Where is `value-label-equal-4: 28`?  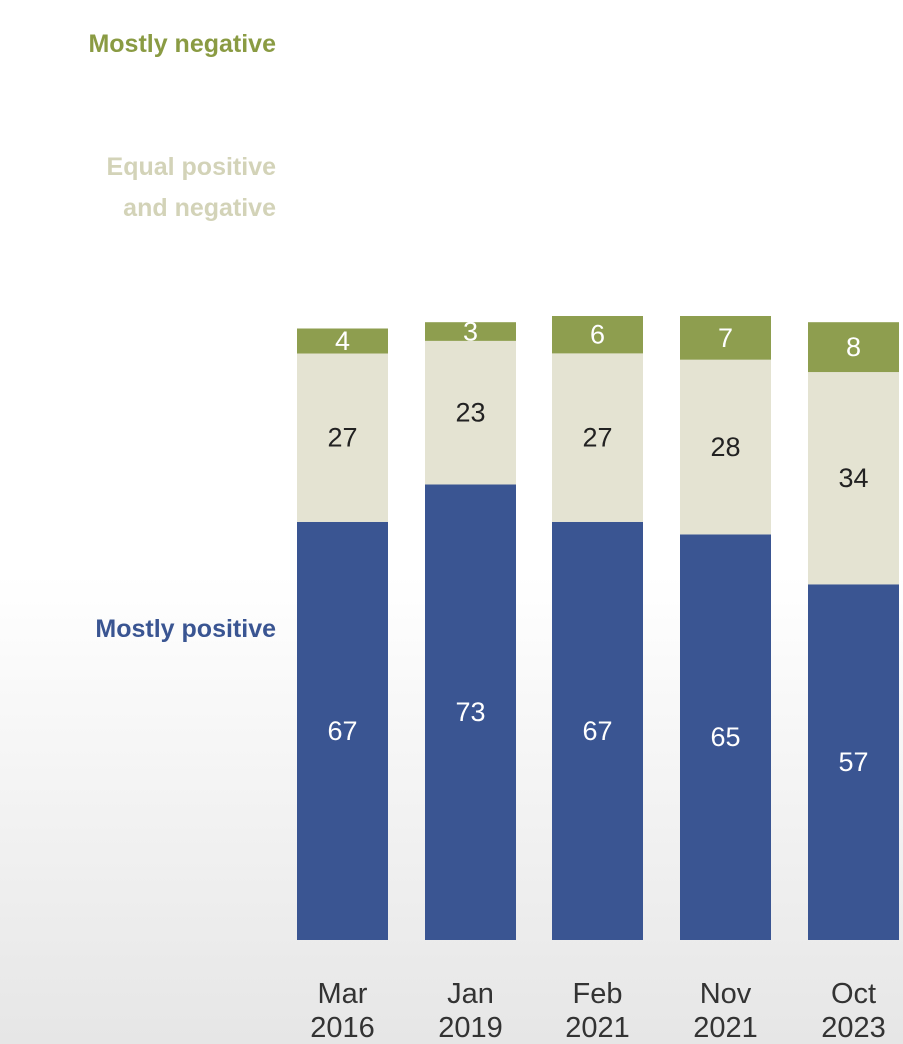 value-label-equal-4: 28 is located at coordinates (725, 447).